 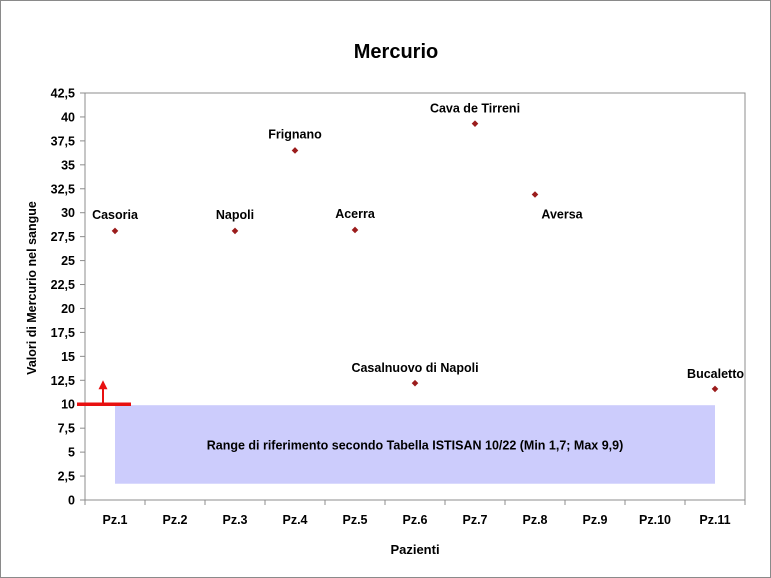 I want to click on data-label: Casoria, so click(x=115, y=215).